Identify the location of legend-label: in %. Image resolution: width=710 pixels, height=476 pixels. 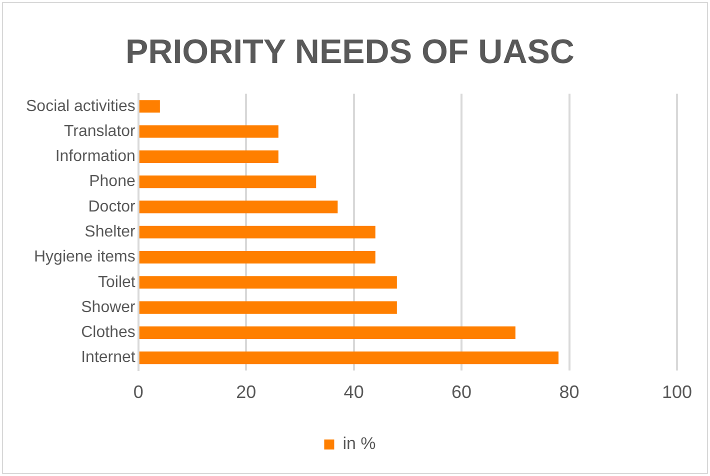
(359, 444).